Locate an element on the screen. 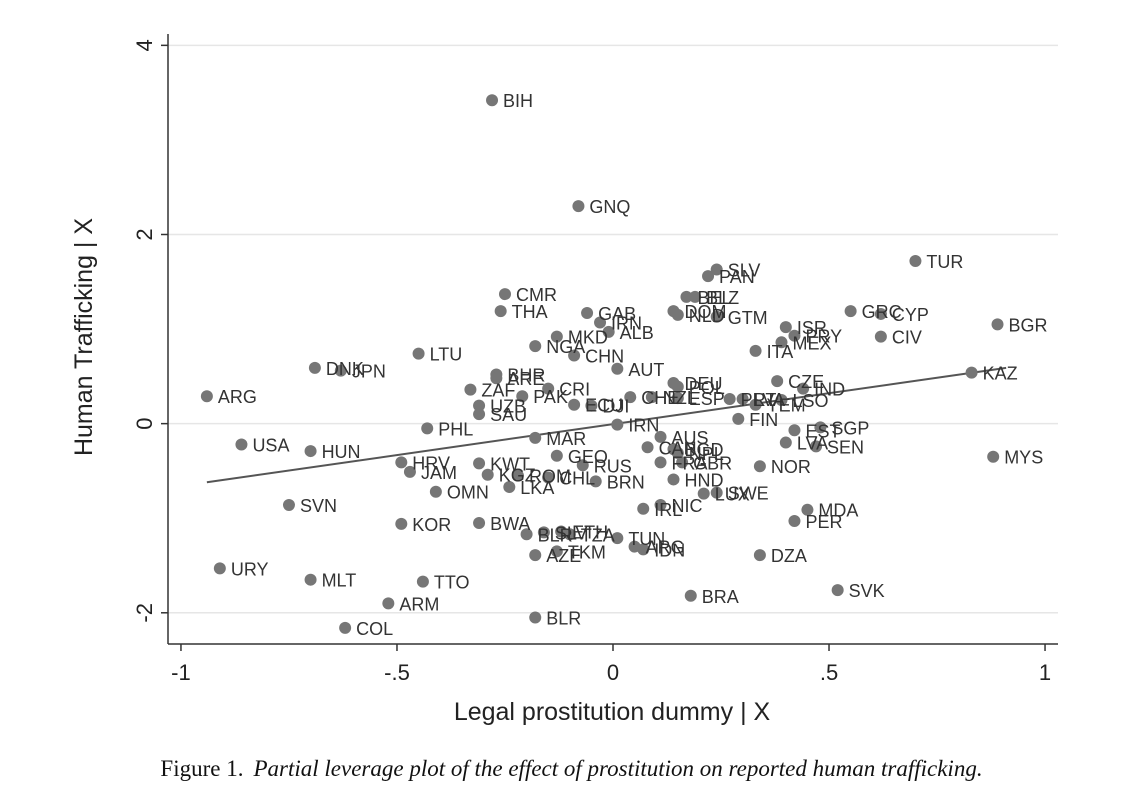  point-label: PAN is located at coordinates (737, 277).